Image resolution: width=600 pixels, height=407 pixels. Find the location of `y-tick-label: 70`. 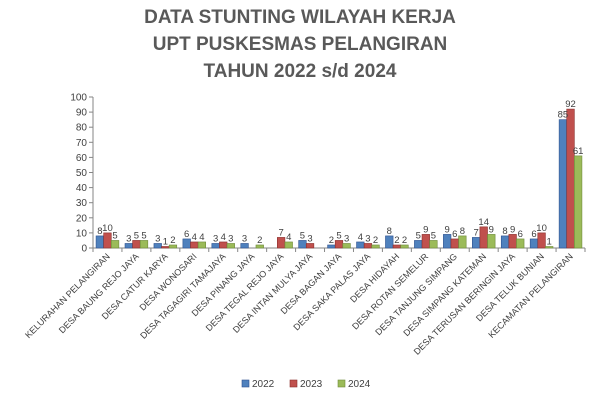

y-tick-label: 70 is located at coordinates (82, 143).